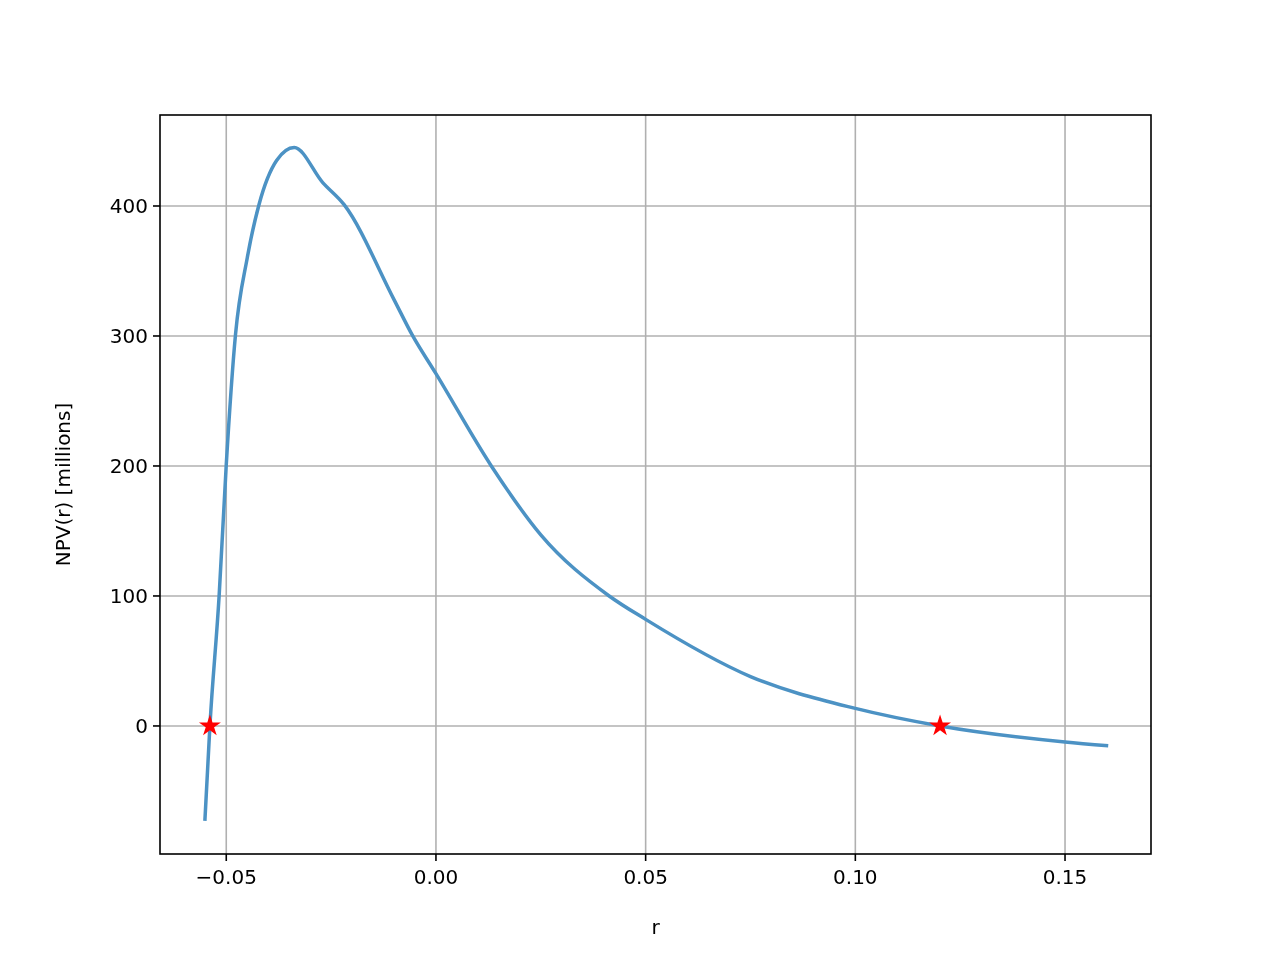  Describe the element at coordinates (1065, 877) in the screenshot. I see `x-tick-label: 0.15` at that location.